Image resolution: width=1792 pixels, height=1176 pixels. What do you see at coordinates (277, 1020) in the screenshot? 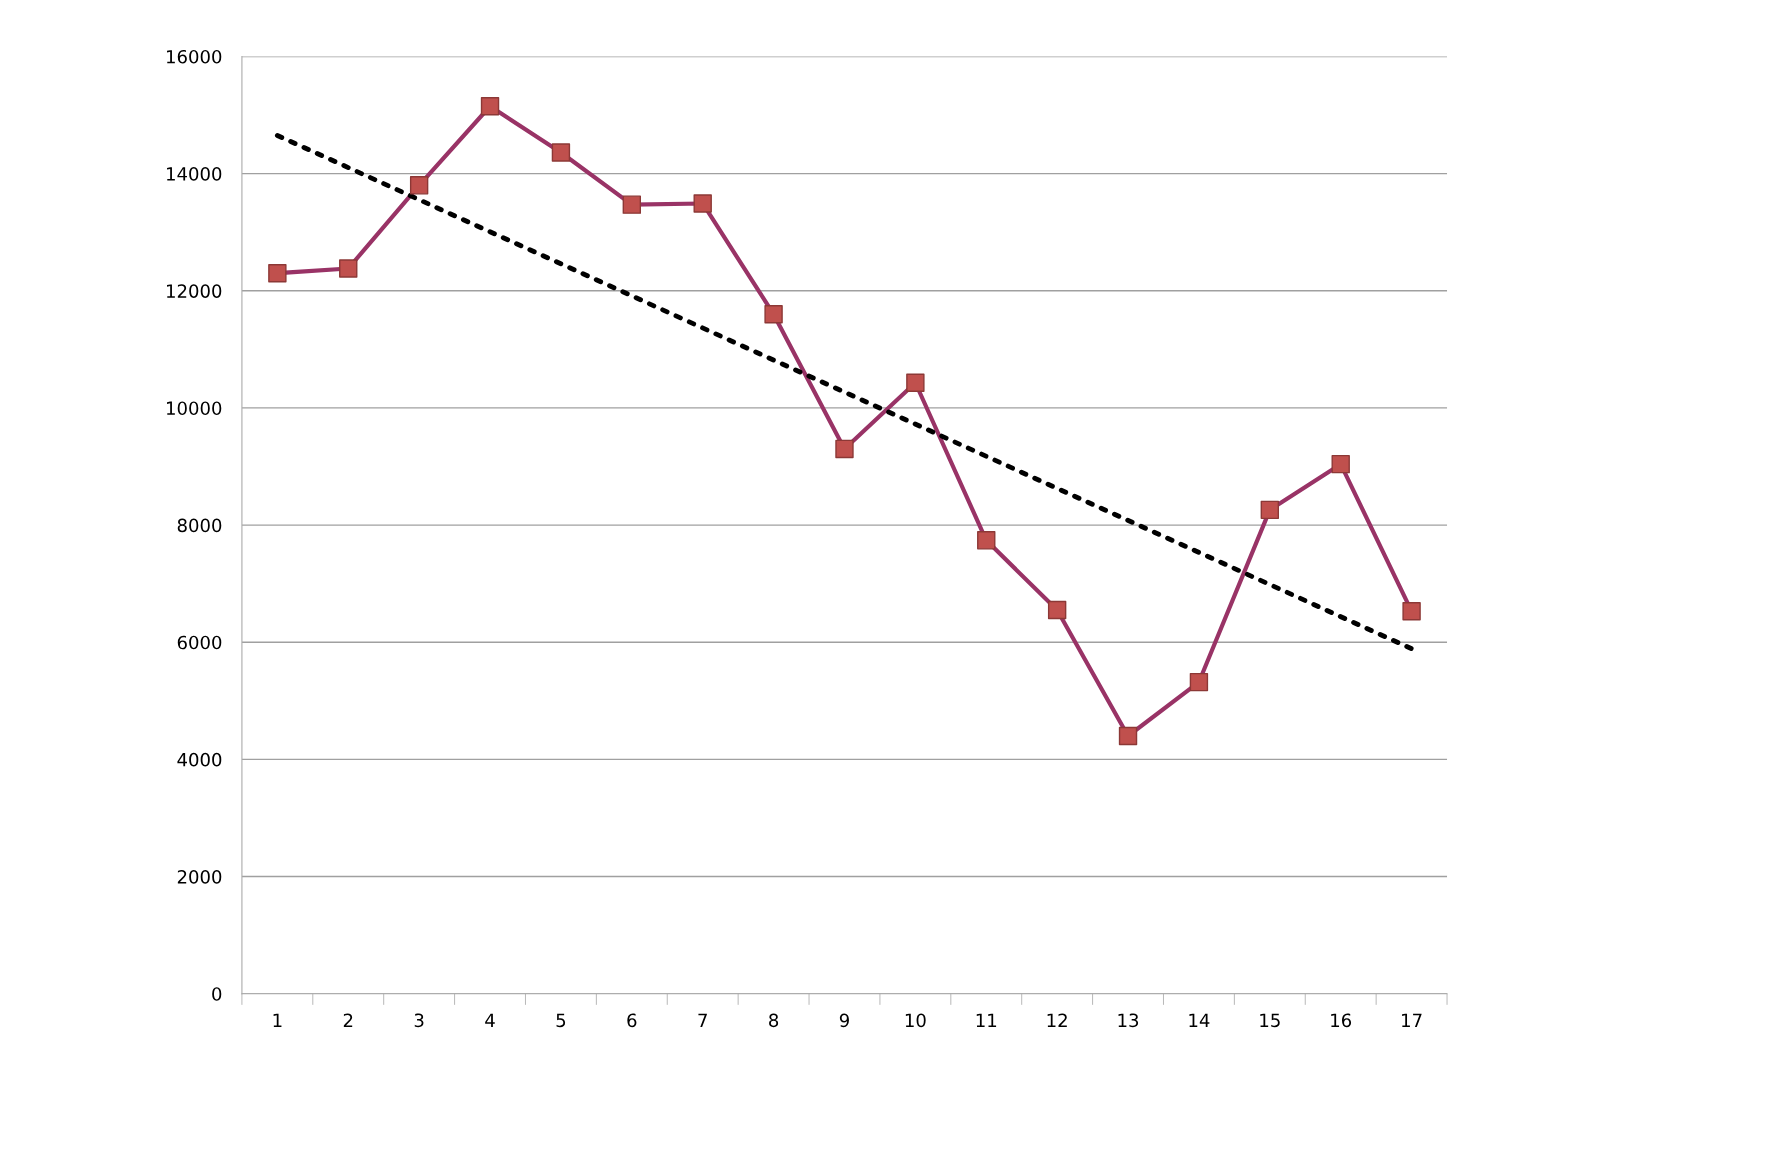
I see `x-tick-label: 1` at bounding box center [277, 1020].